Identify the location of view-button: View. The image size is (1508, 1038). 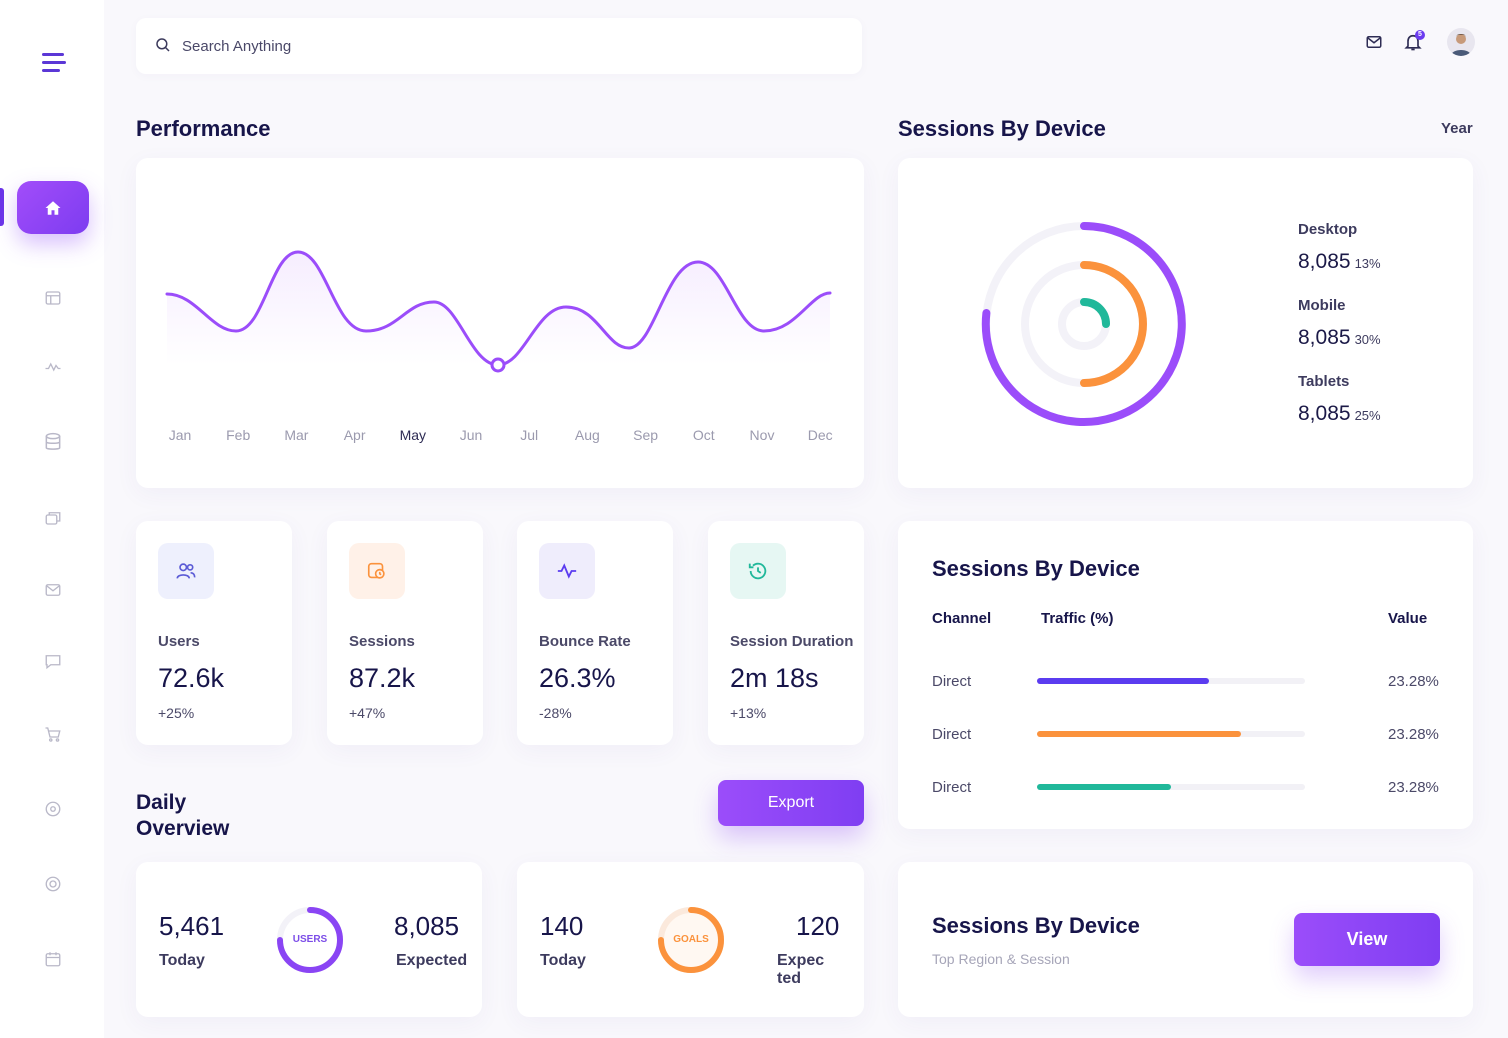
(1367, 939).